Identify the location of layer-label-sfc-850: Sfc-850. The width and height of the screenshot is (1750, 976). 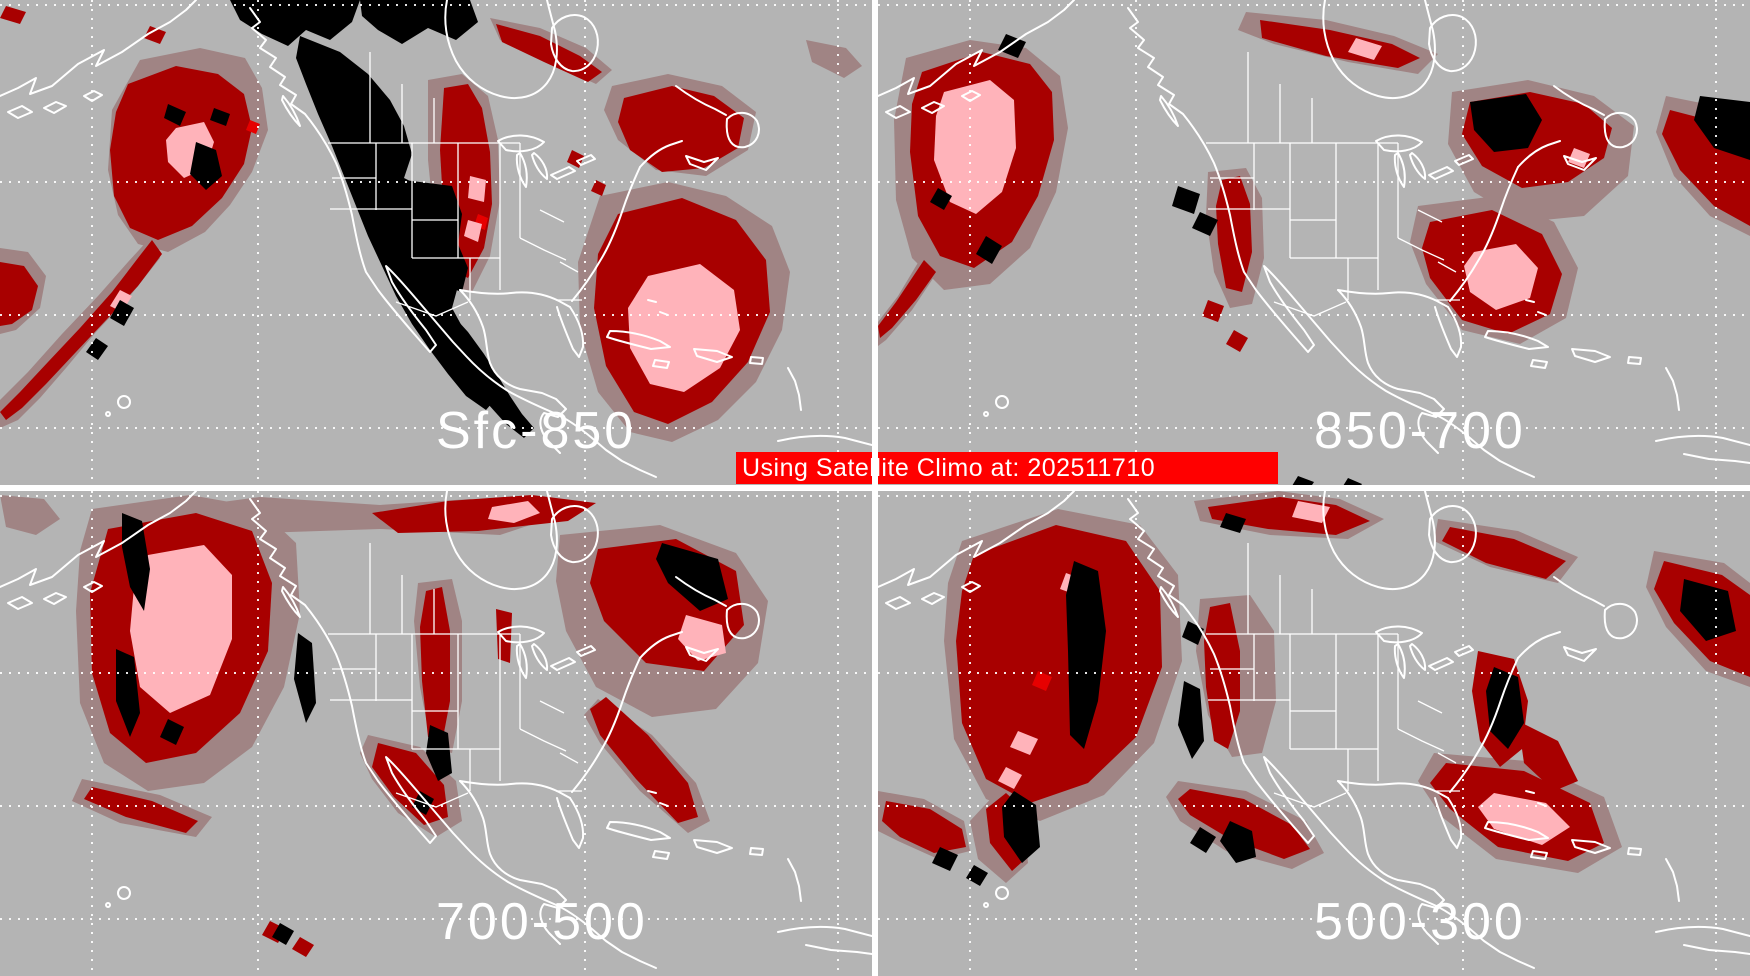
(536, 431).